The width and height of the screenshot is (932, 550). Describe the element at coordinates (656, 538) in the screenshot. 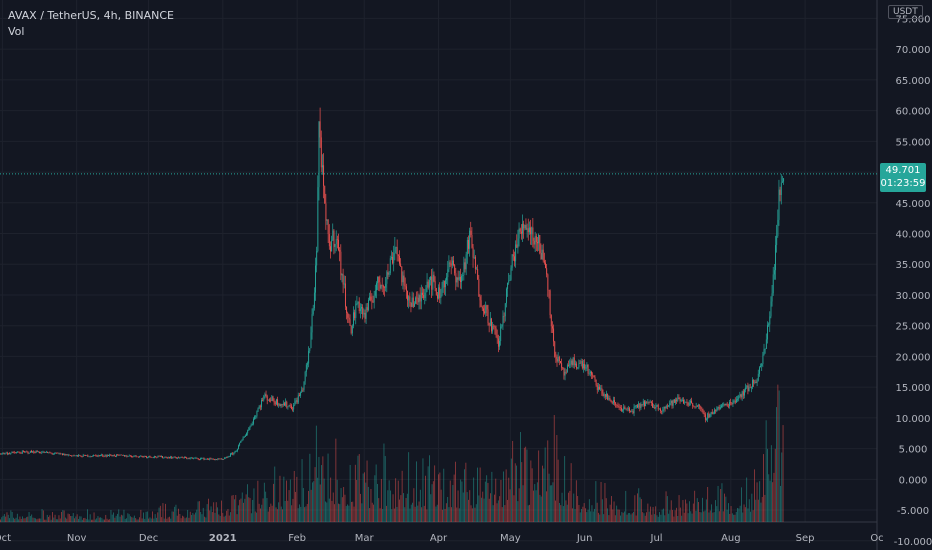

I see `x-tick-label: Jul` at that location.